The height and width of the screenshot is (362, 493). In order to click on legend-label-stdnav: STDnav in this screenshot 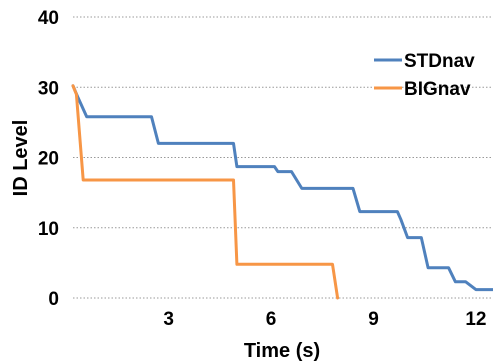, I will do `click(439, 61)`.